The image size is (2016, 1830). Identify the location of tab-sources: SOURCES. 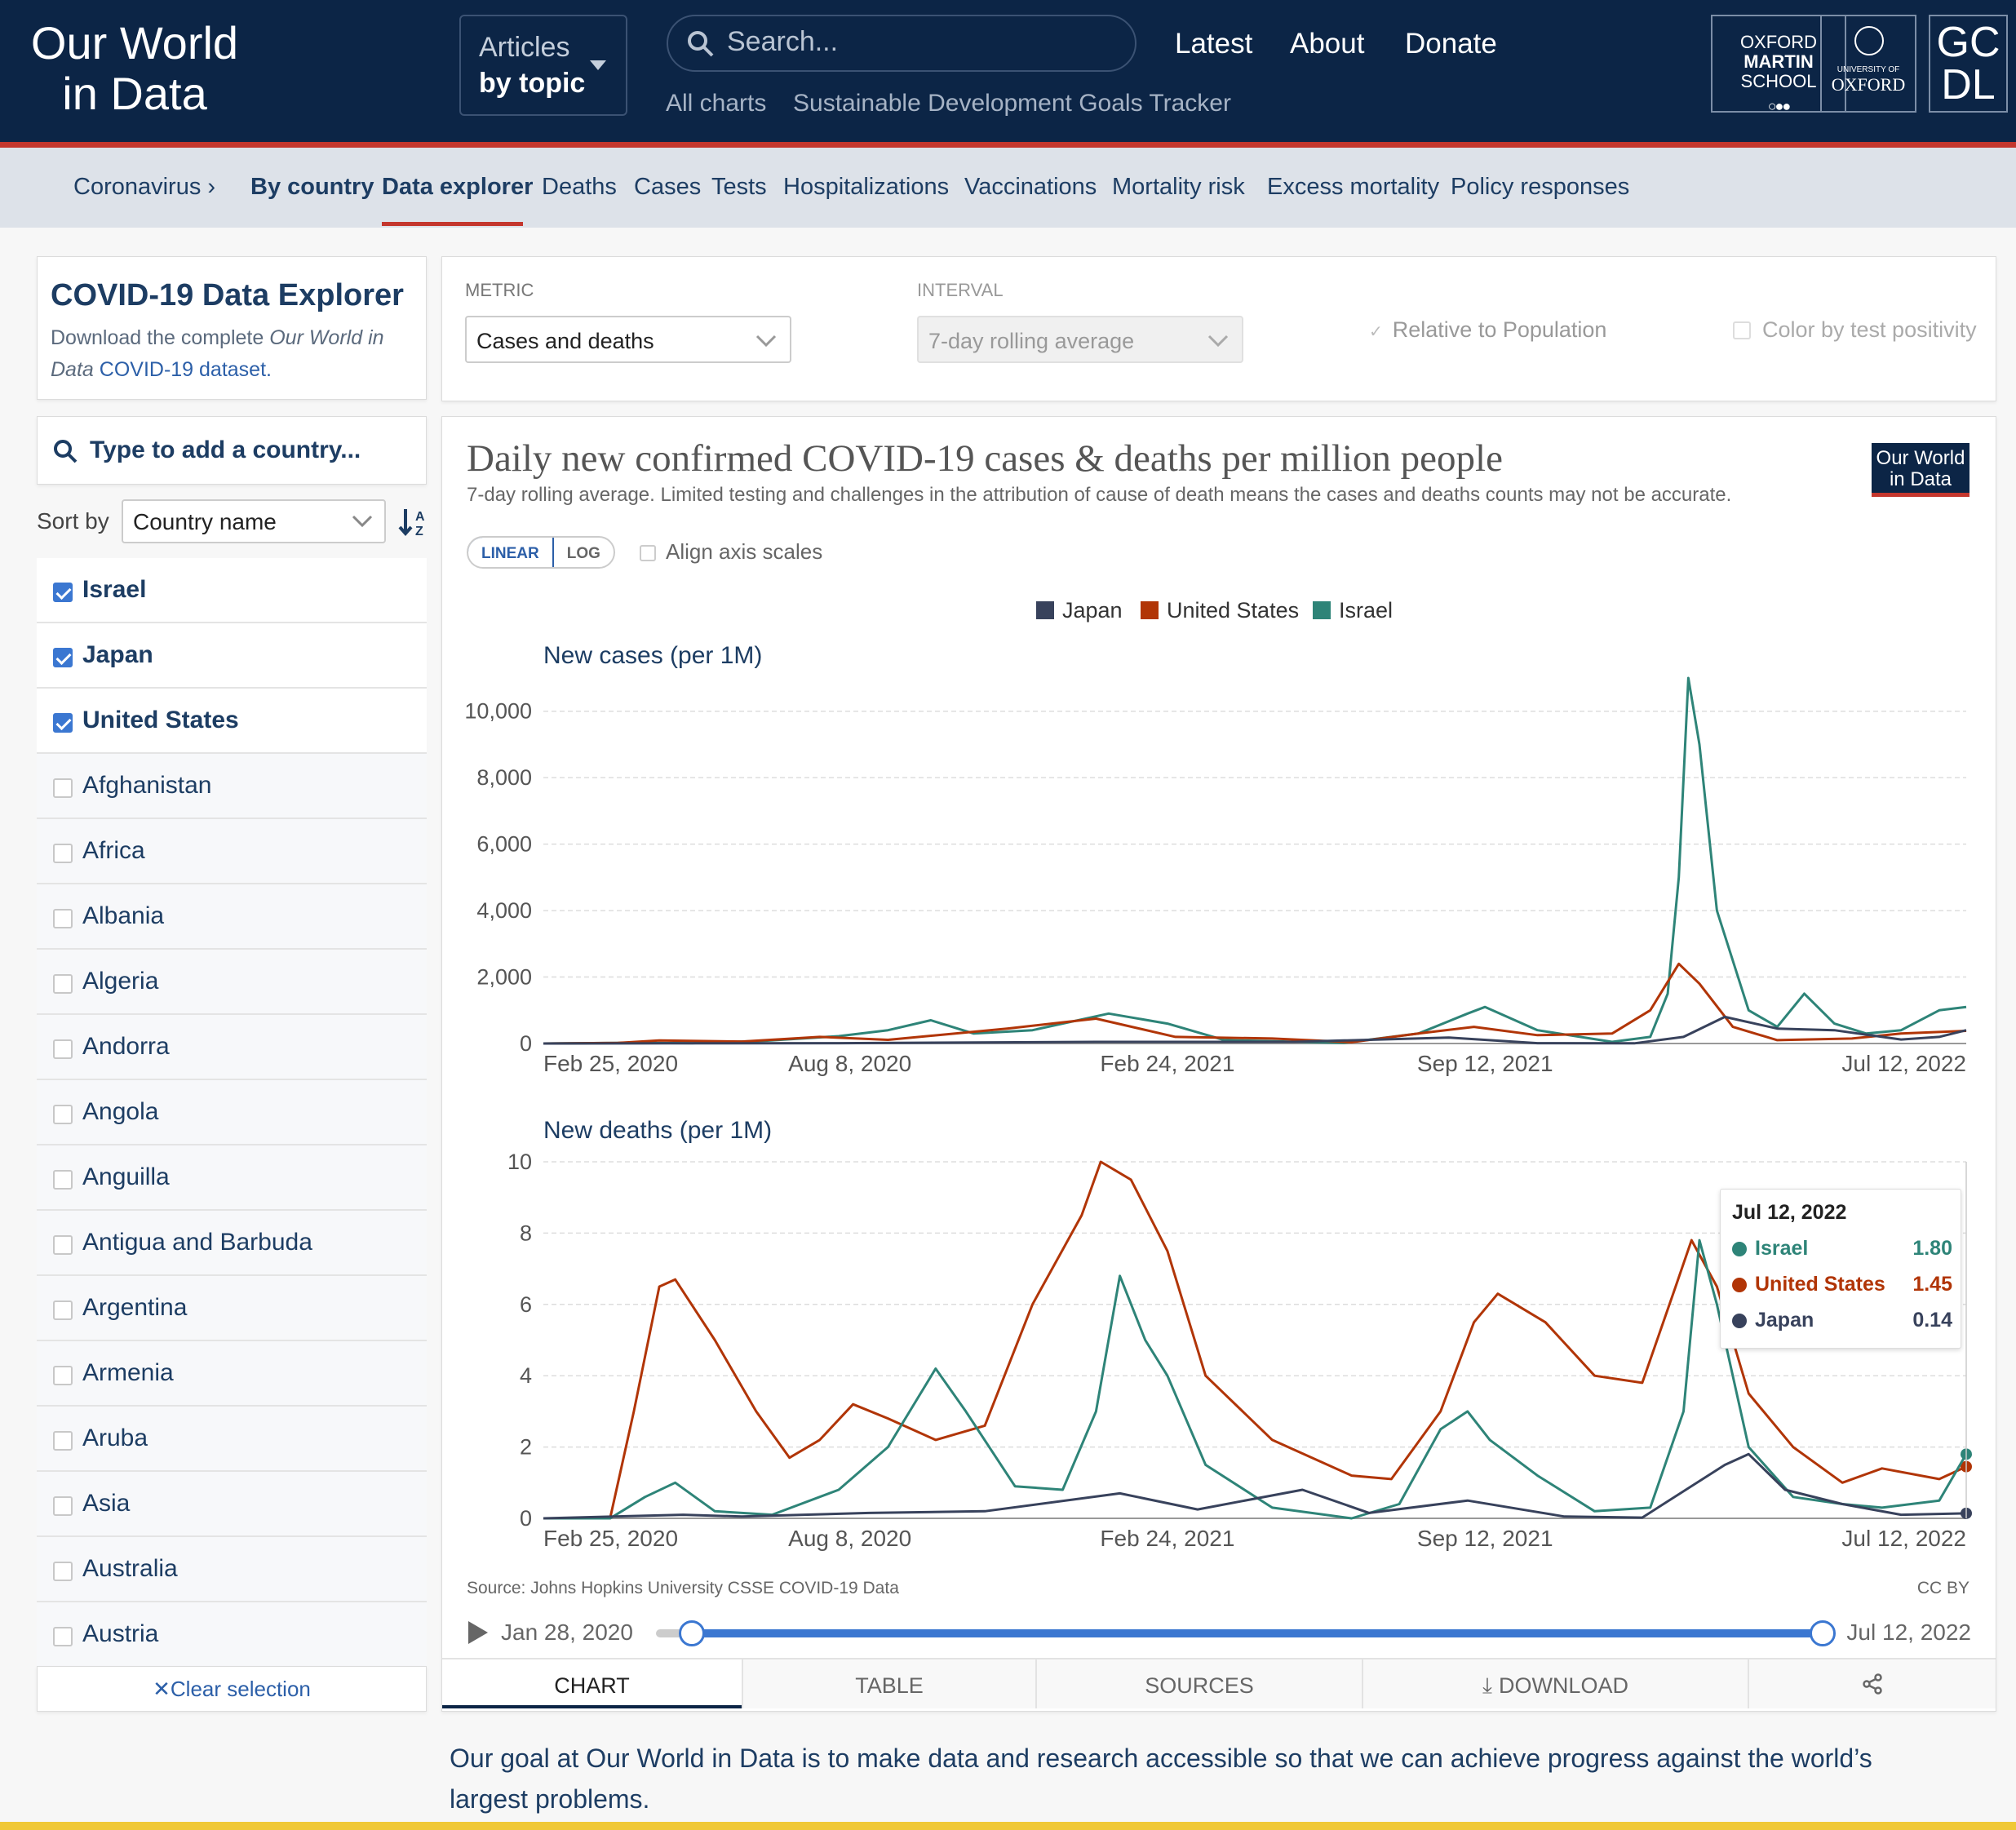
(1198, 1683).